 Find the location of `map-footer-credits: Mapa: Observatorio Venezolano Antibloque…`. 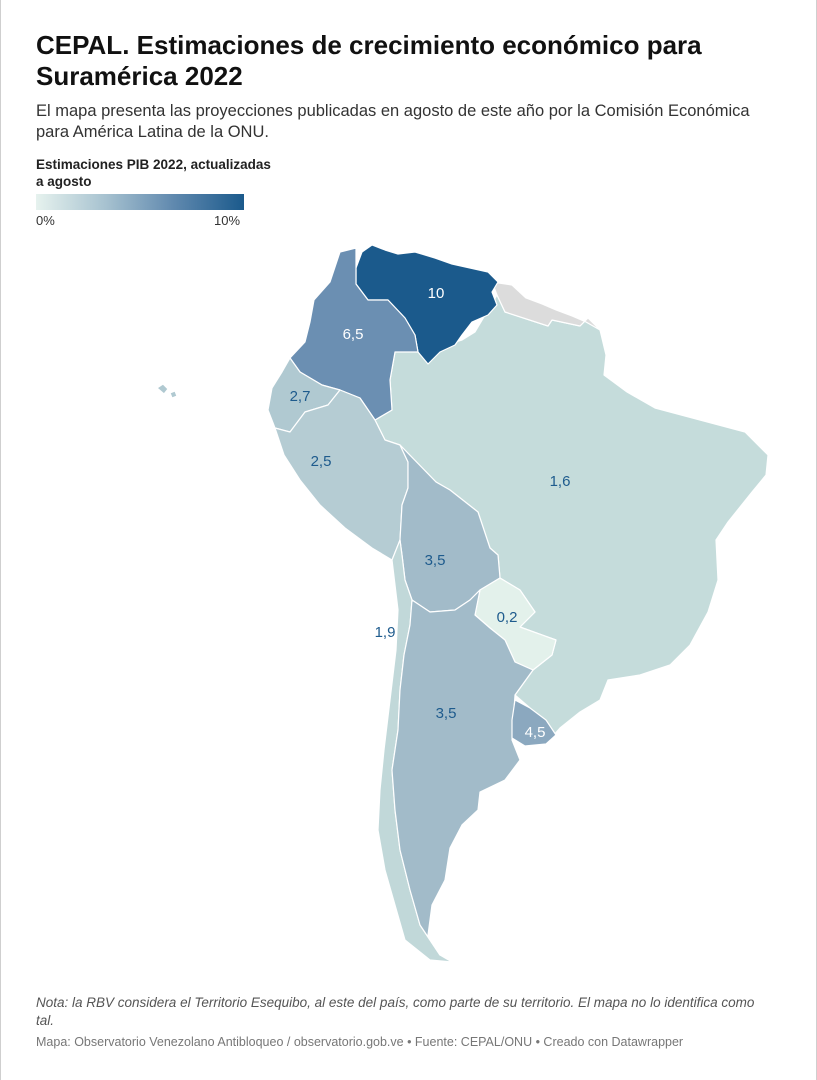

map-footer-credits: Mapa: Observatorio Venezolano Antibloque… is located at coordinates (360, 1042).